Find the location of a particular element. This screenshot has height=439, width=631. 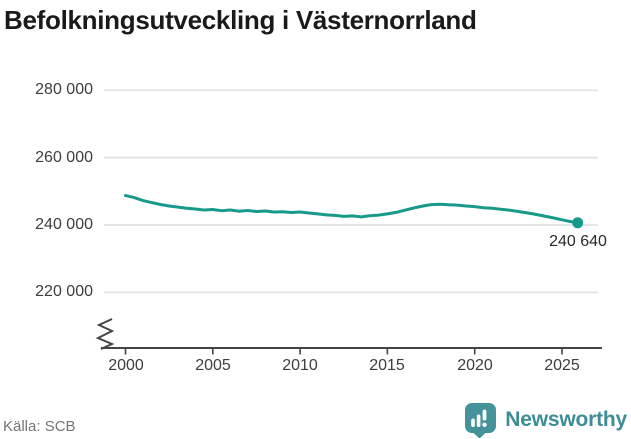

newsworthy-chart-bubble-icon is located at coordinates (480, 420).